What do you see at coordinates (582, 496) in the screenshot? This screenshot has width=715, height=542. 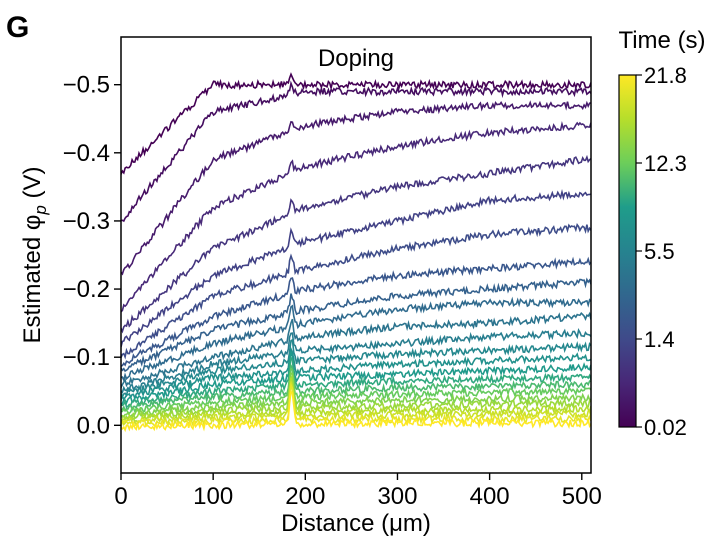 I see `x-tick-label: 500` at bounding box center [582, 496].